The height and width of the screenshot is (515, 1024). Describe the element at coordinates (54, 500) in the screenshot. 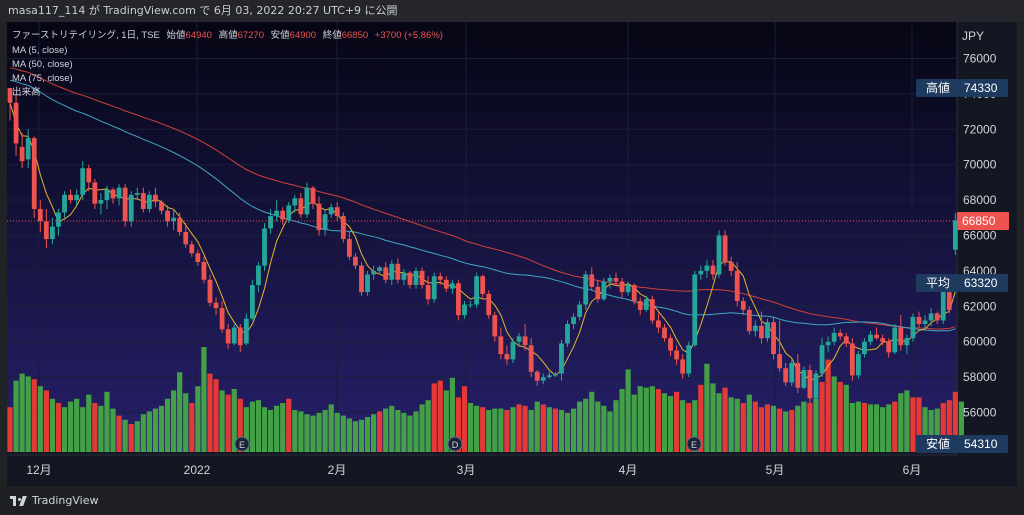

I see `tradingview-logo: TradingView` at that location.